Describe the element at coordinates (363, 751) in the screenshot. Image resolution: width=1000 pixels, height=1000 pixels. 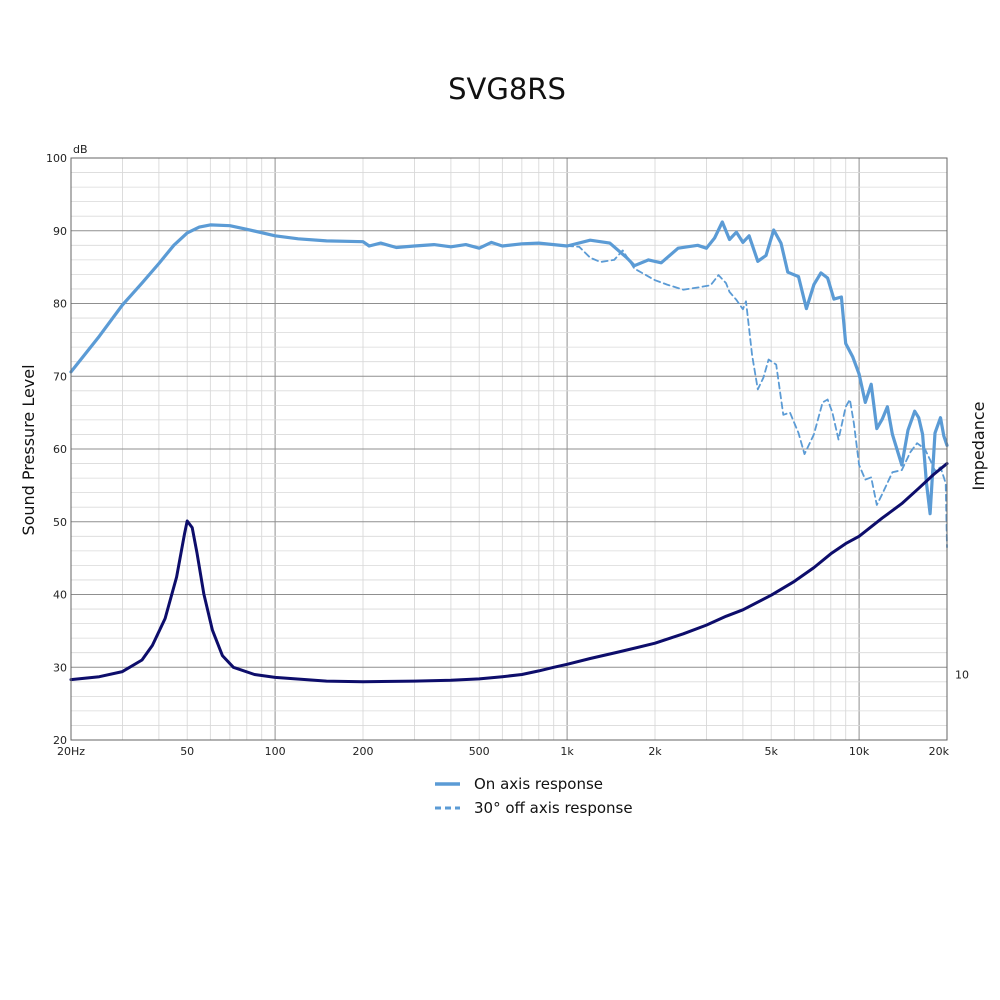
I see `x-tick-label: 200` at that location.